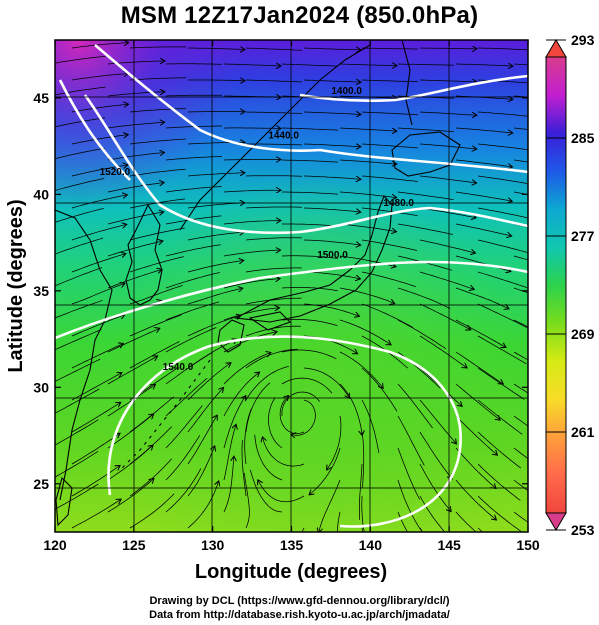 The width and height of the screenshot is (599, 625). Describe the element at coordinates (583, 530) in the screenshot. I see `colorbar-tick-label: 253` at that location.